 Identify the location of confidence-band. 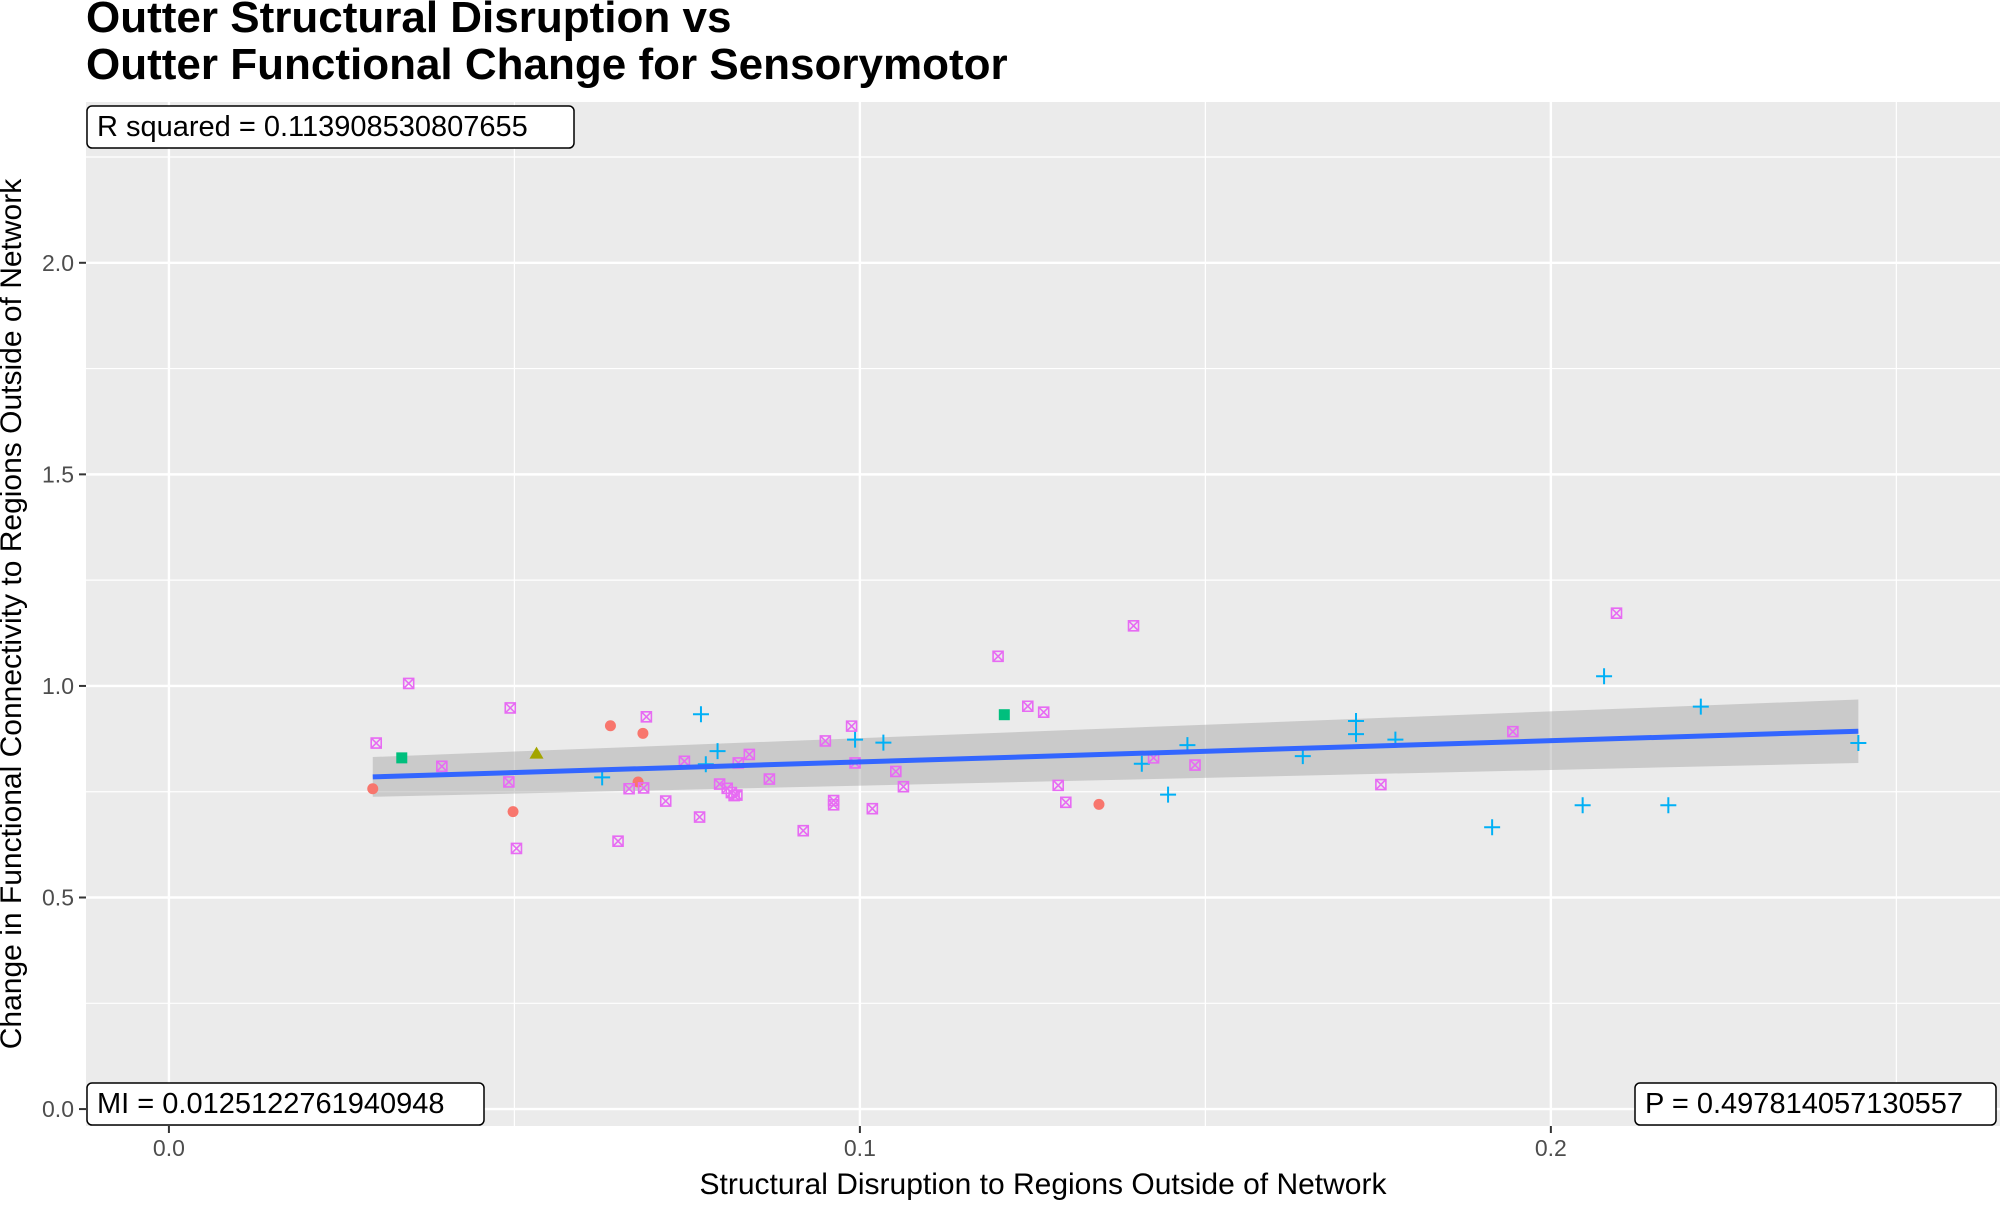
(1115, 748).